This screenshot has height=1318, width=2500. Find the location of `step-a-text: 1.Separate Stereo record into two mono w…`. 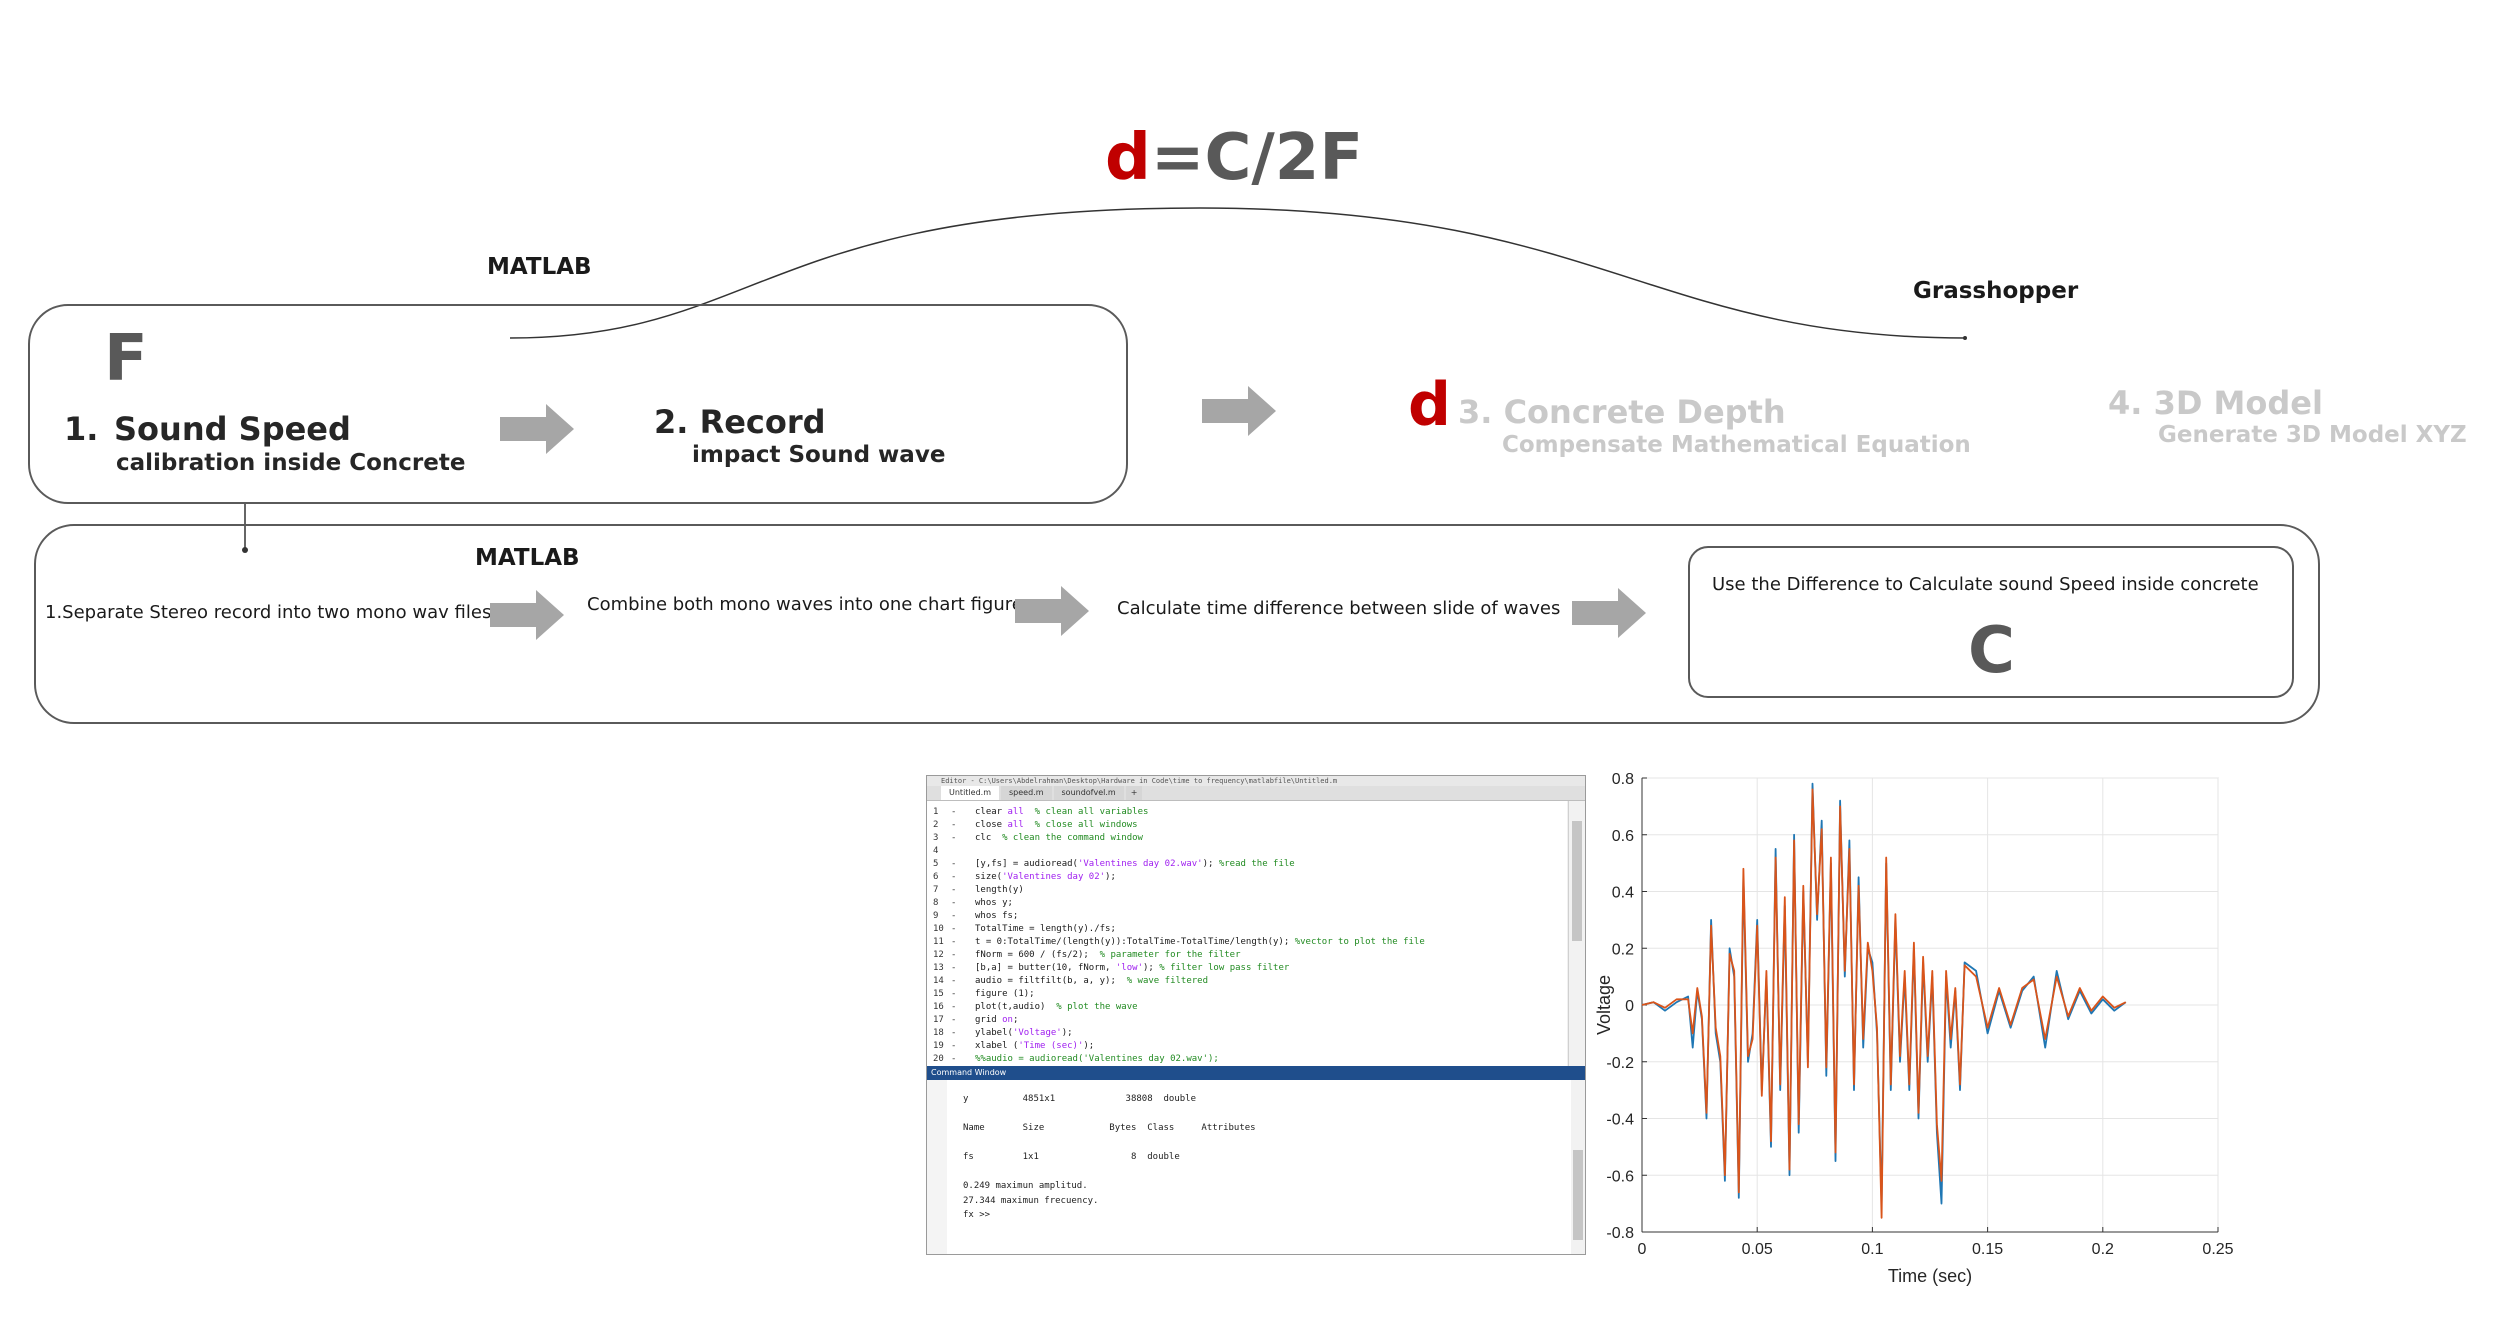

step-a-text: 1.Separate Stereo record into two mono w… is located at coordinates (268, 612).